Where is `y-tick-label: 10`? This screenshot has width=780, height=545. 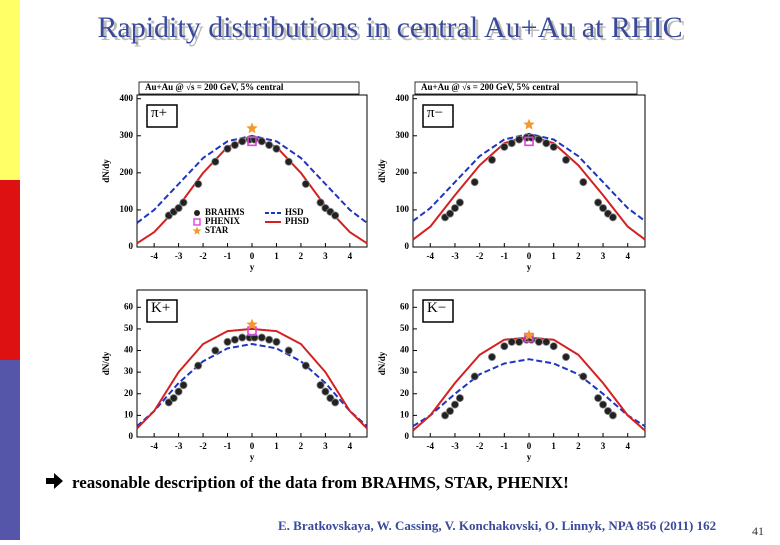
y-tick-label: 10 is located at coordinates (129, 414).